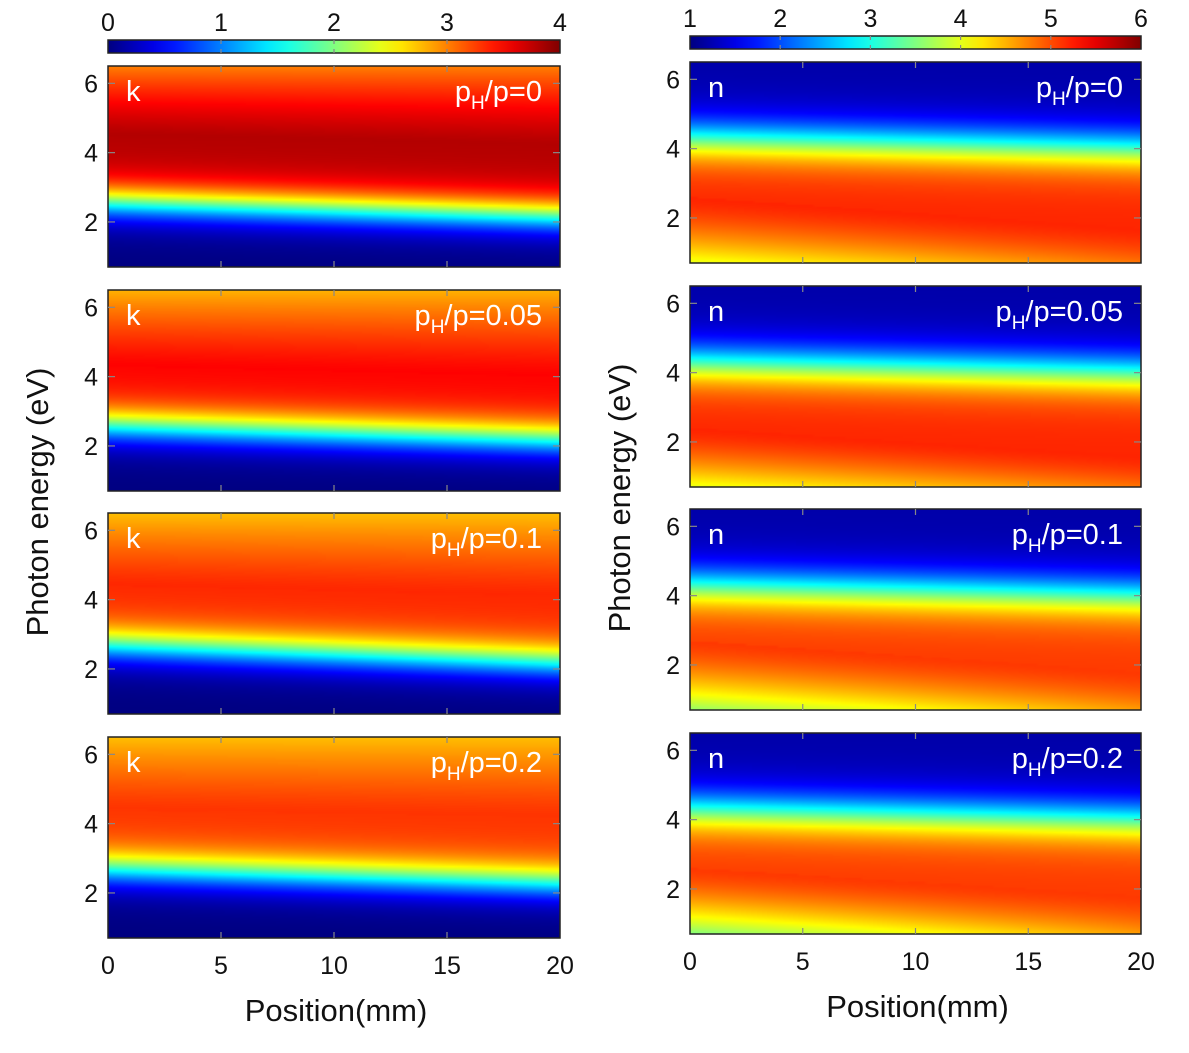  Describe the element at coordinates (1141, 19) in the screenshot. I see `colorbar-tick-label: 6` at that location.